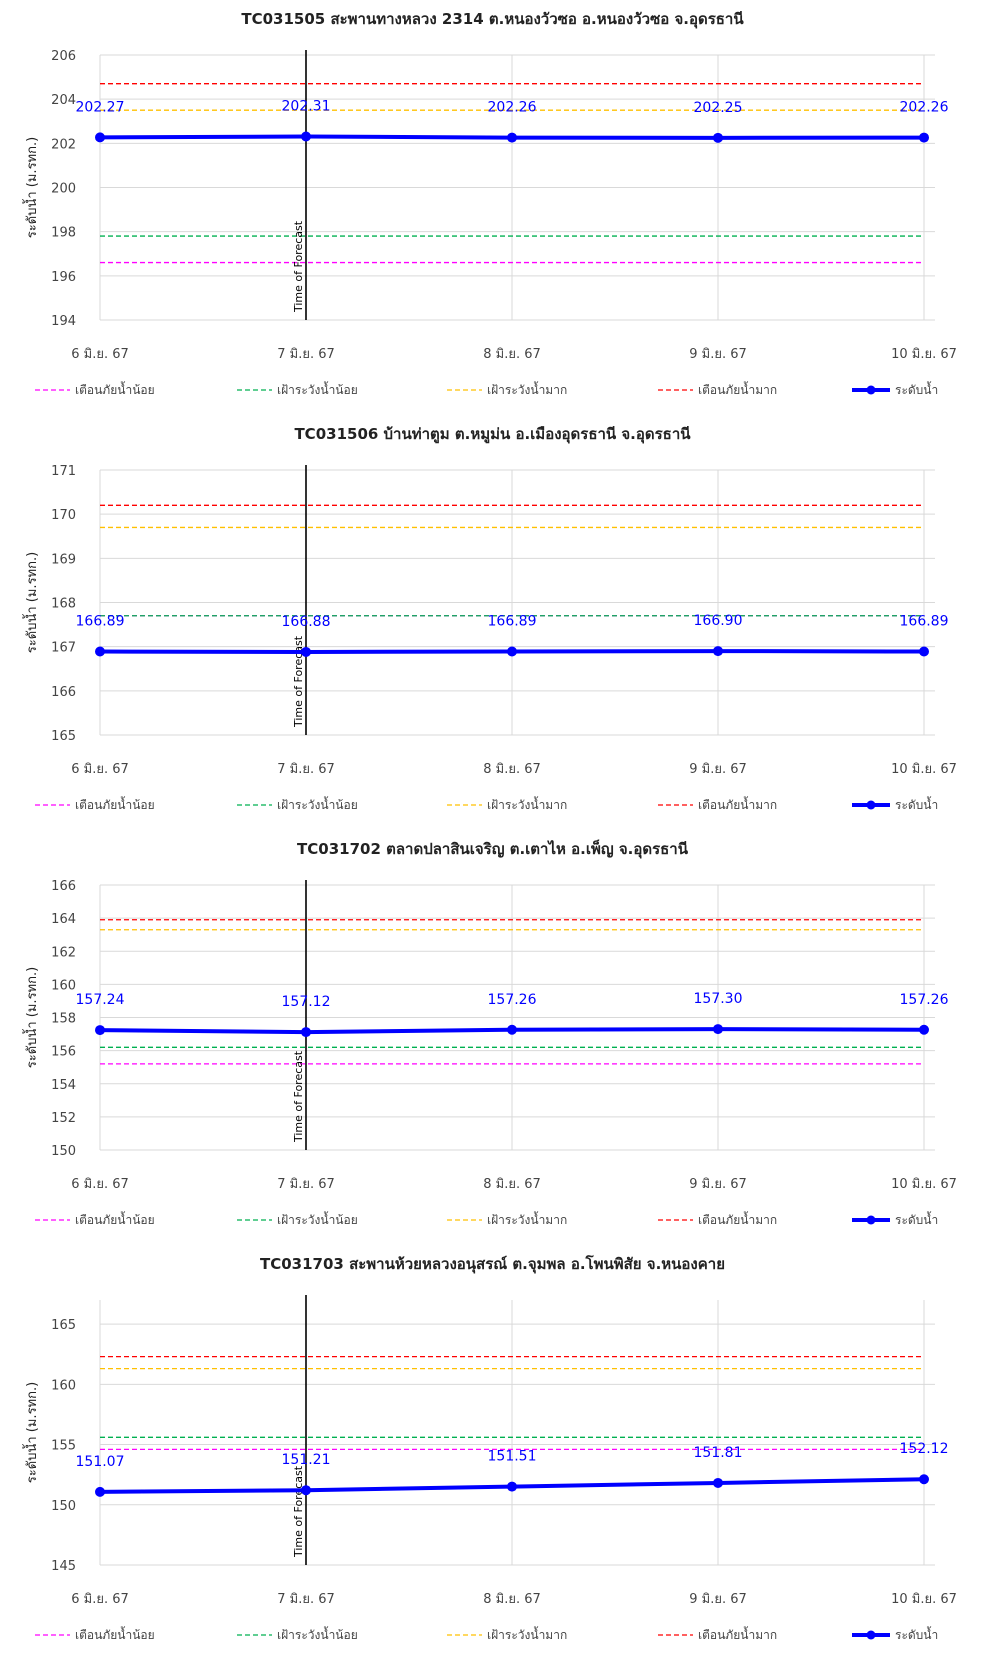 This screenshot has height=1660, width=985. What do you see at coordinates (63, 471) in the screenshot?
I see `y-tick-label: 171` at bounding box center [63, 471].